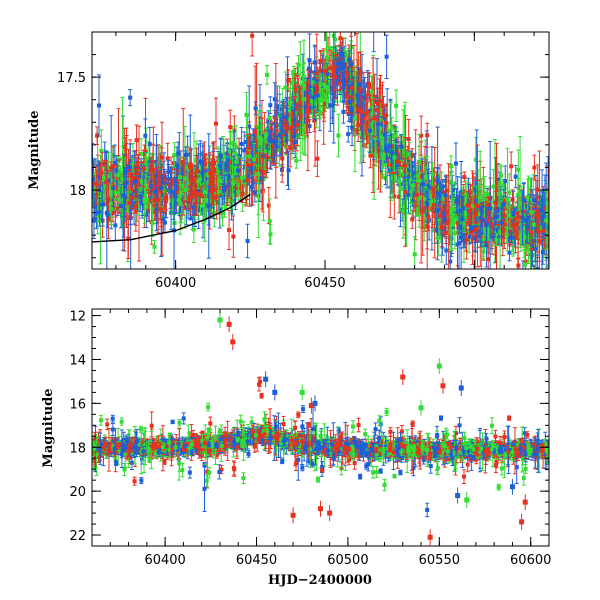  Describe the element at coordinates (77, 404) in the screenshot. I see `y-tick-label: 16` at that location.